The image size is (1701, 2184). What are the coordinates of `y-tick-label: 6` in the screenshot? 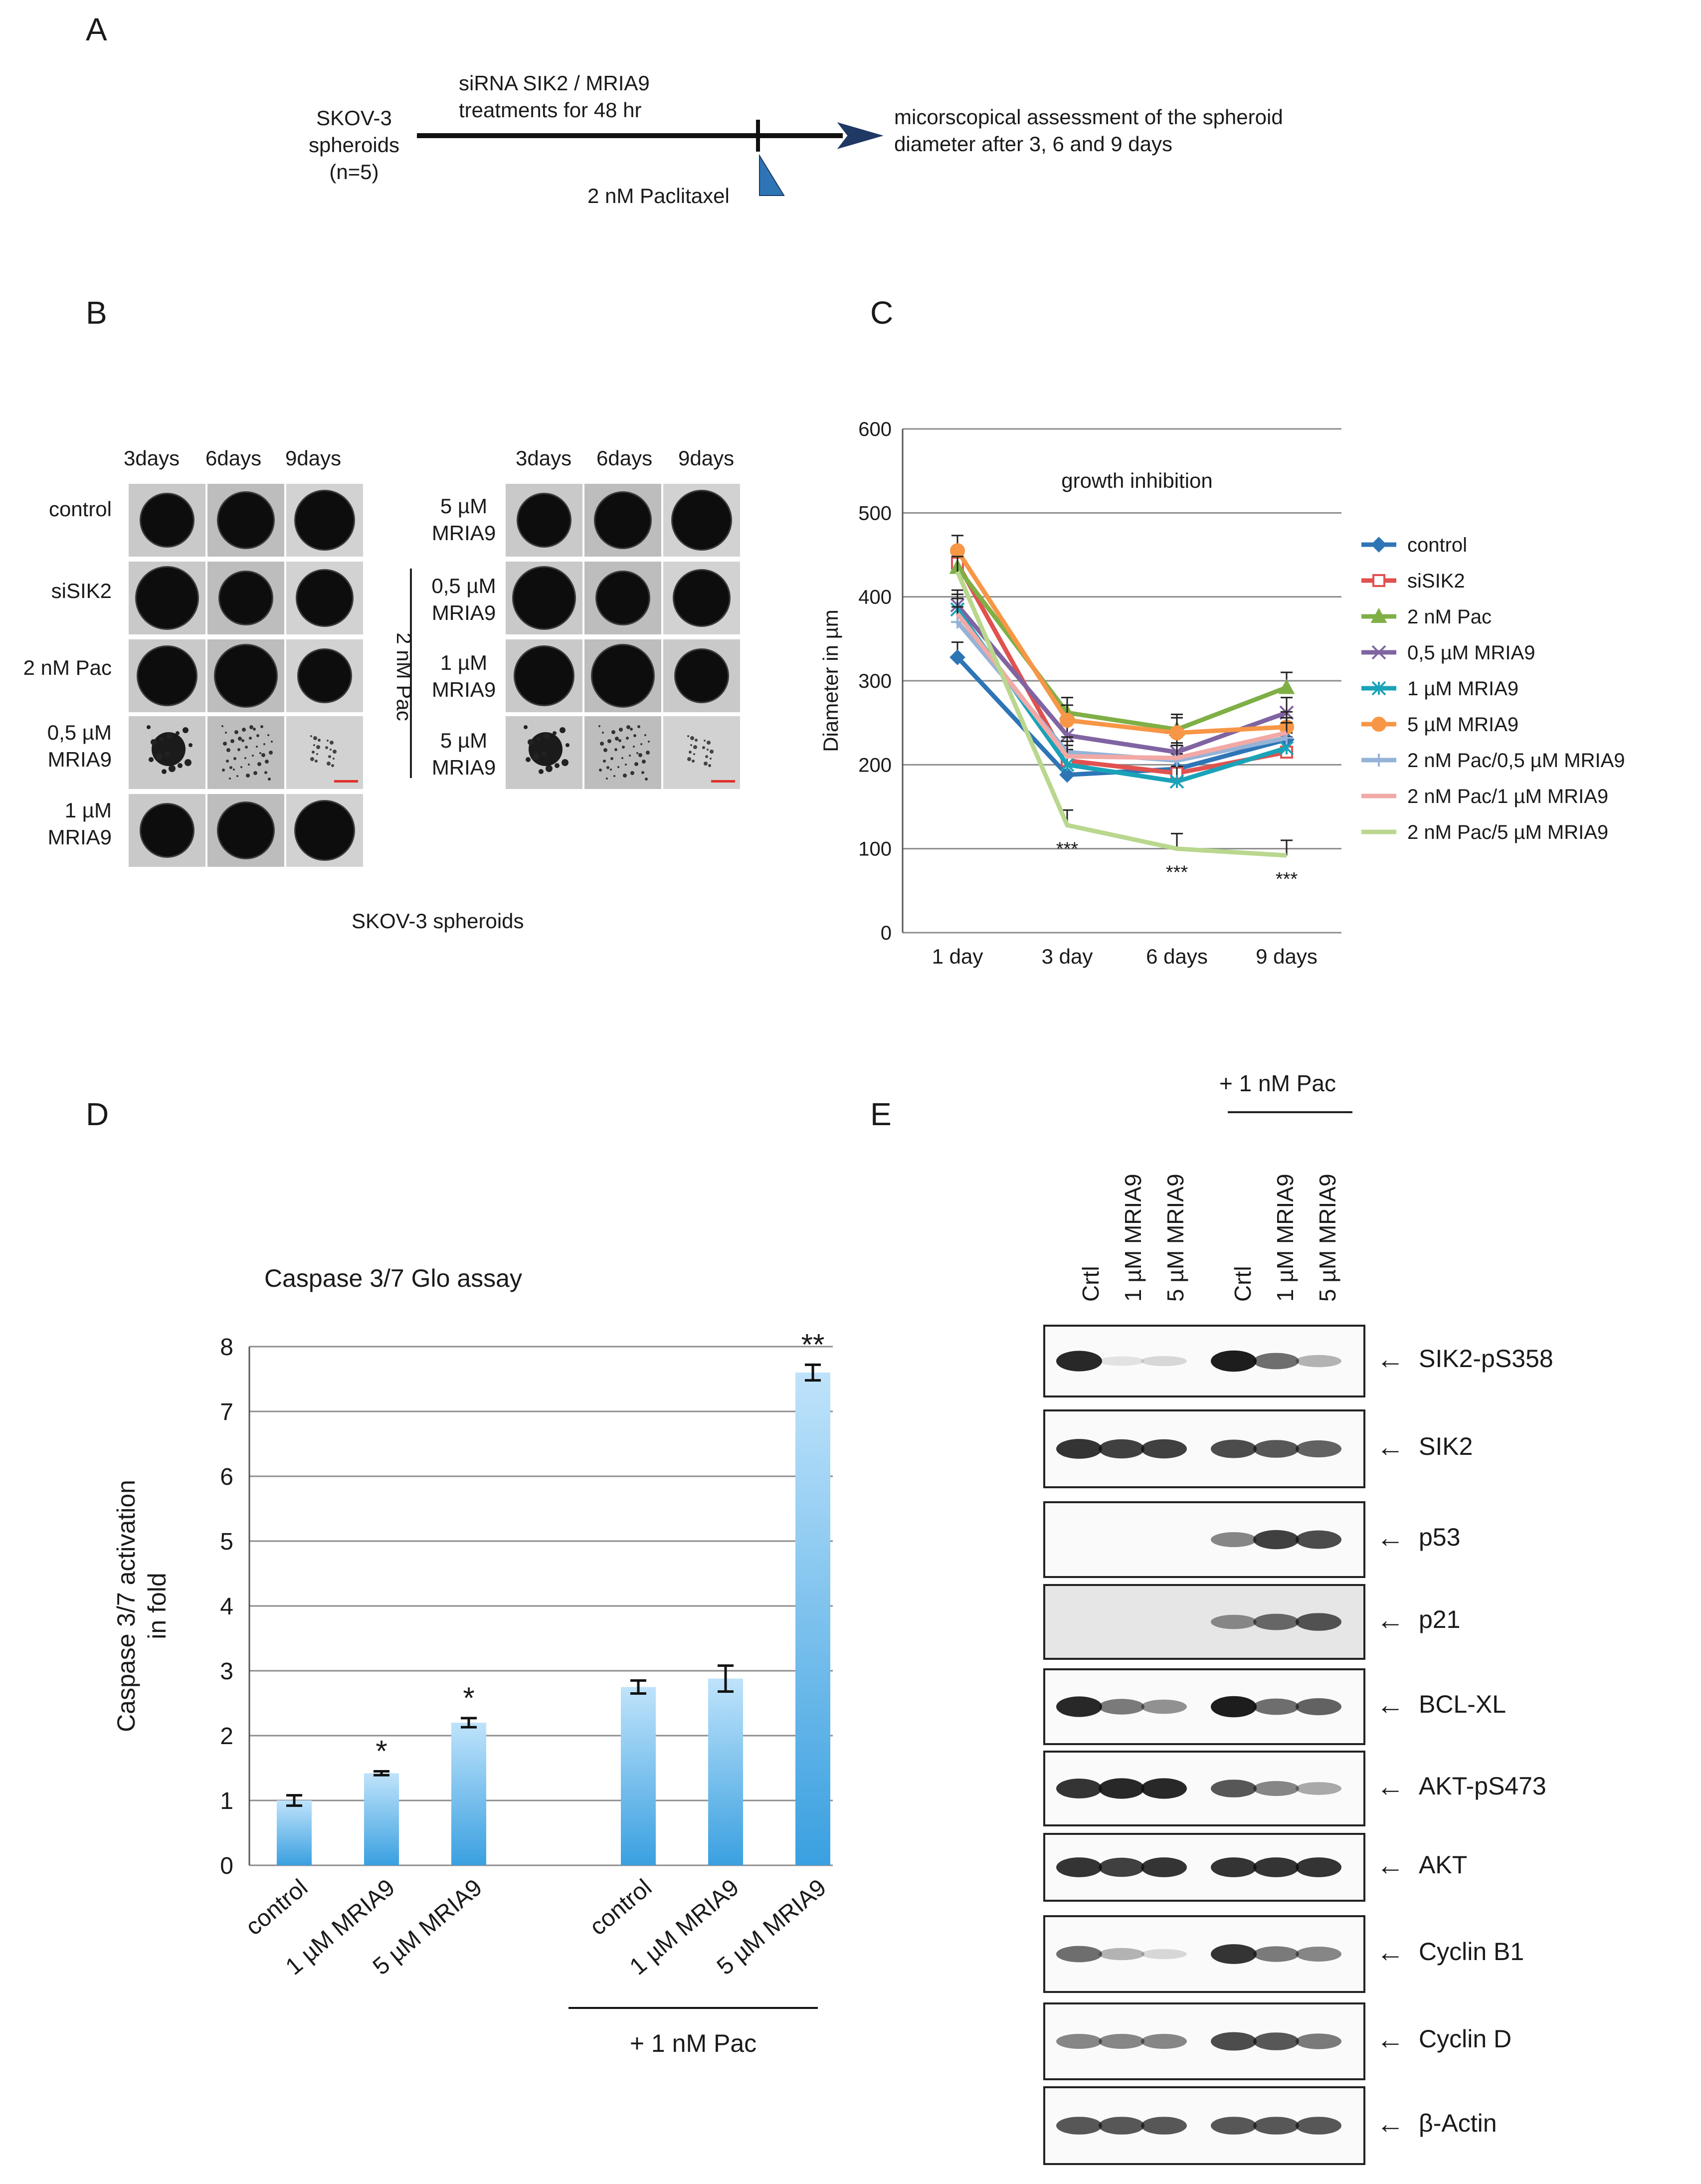 It's located at (226, 1477).